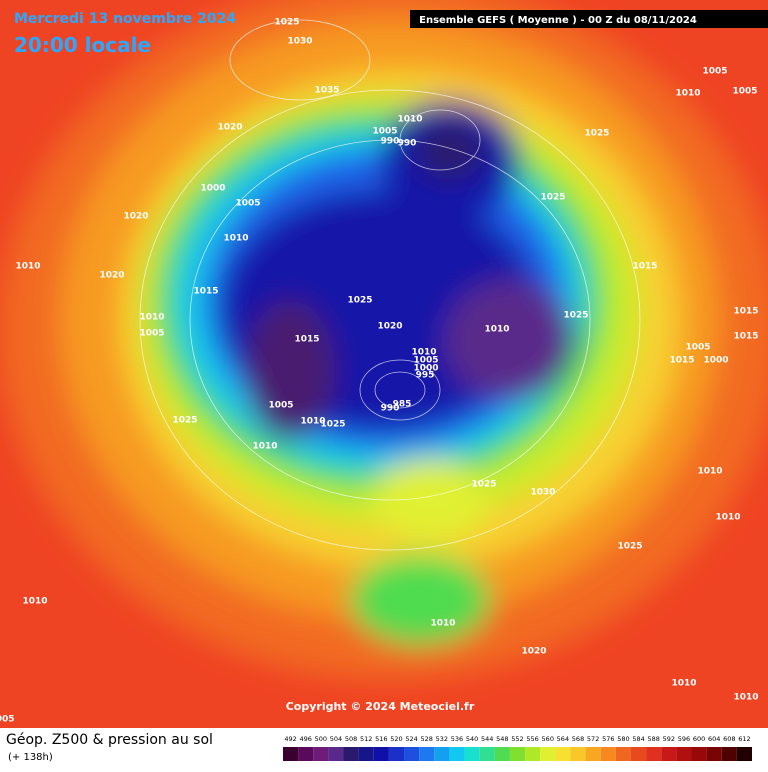 This screenshot has height=772, width=768. I want to click on scale-label: 604, so click(714, 739).